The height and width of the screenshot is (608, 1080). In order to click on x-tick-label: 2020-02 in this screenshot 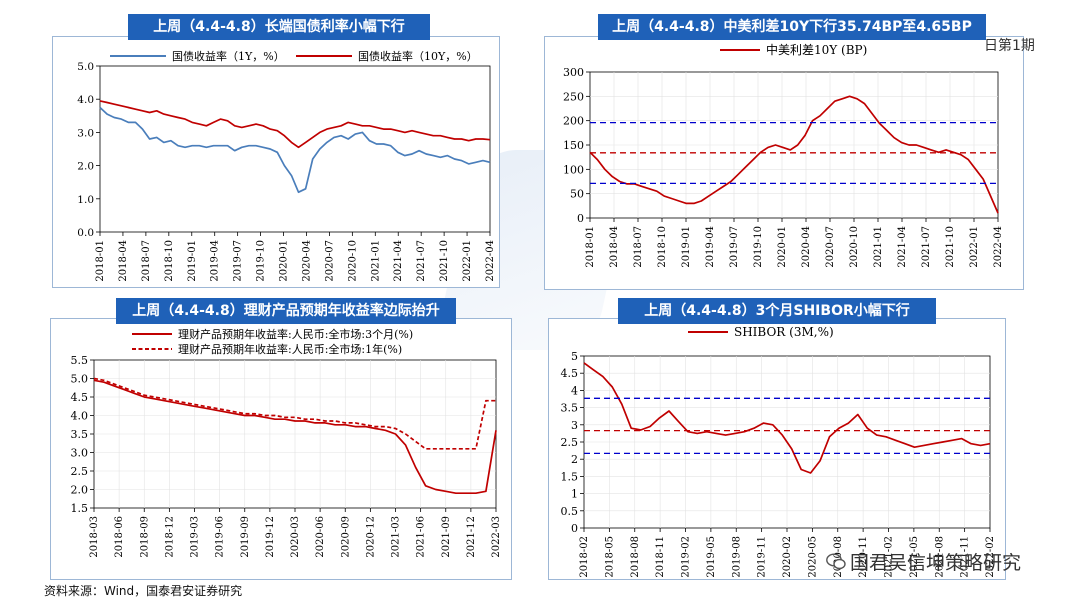, I will do `click(787, 557)`.